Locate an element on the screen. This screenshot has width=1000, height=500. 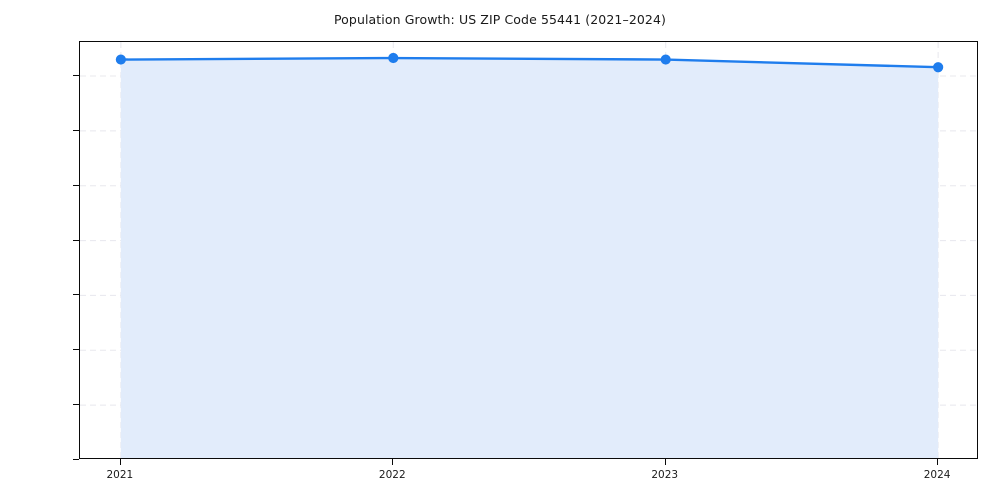
line-series-population is located at coordinates (529, 62).